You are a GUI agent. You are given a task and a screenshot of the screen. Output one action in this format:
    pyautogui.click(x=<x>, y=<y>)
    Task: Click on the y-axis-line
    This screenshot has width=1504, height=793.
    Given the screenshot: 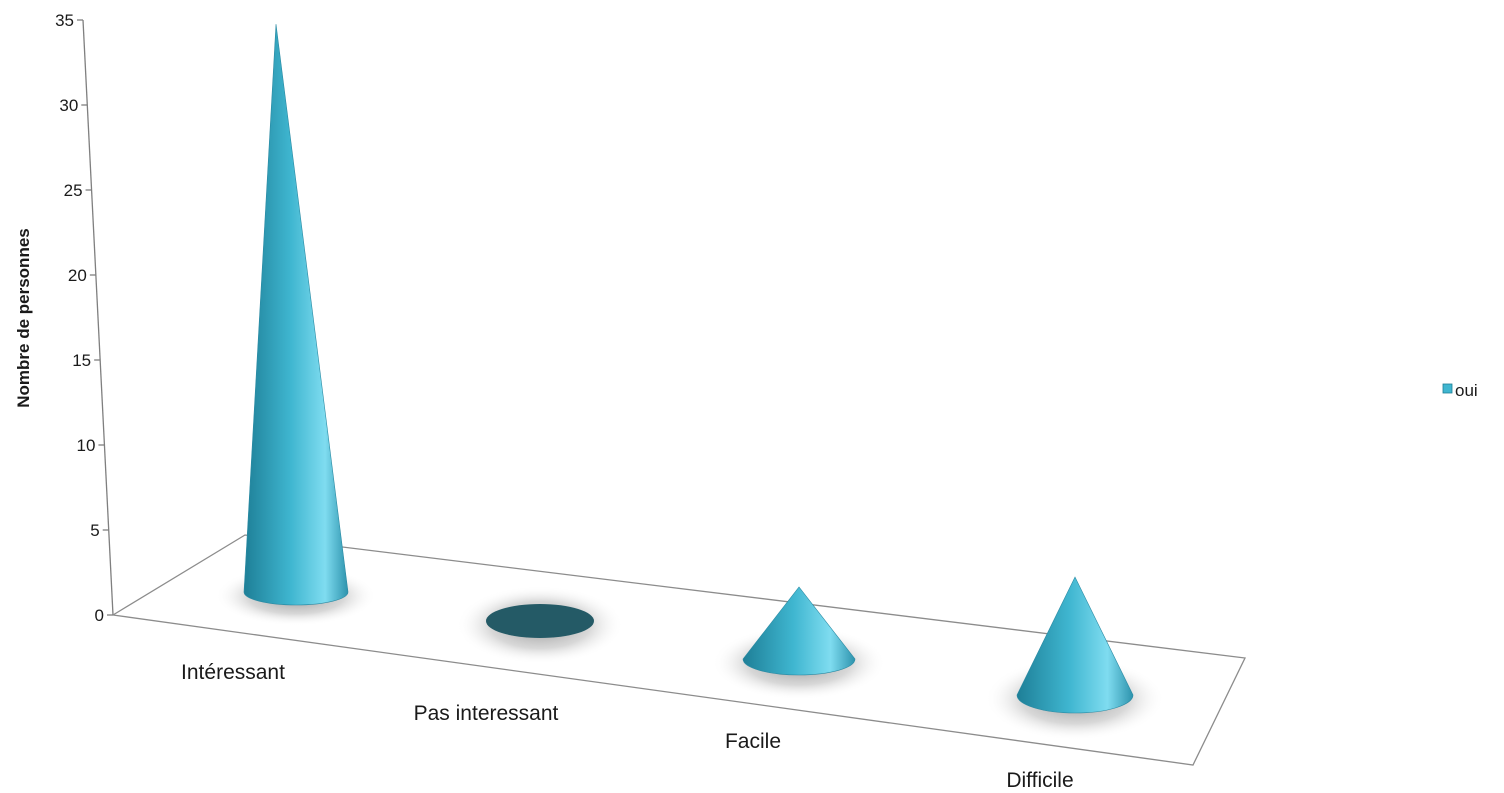 What is the action you would take?
    pyautogui.click(x=98, y=317)
    